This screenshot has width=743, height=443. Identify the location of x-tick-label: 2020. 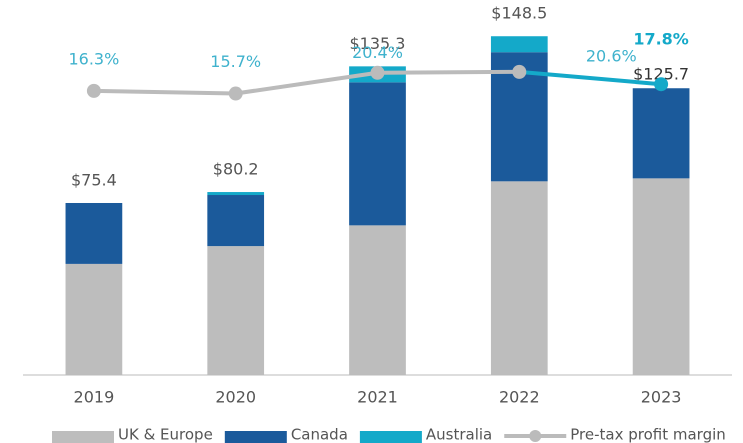
(235, 397).